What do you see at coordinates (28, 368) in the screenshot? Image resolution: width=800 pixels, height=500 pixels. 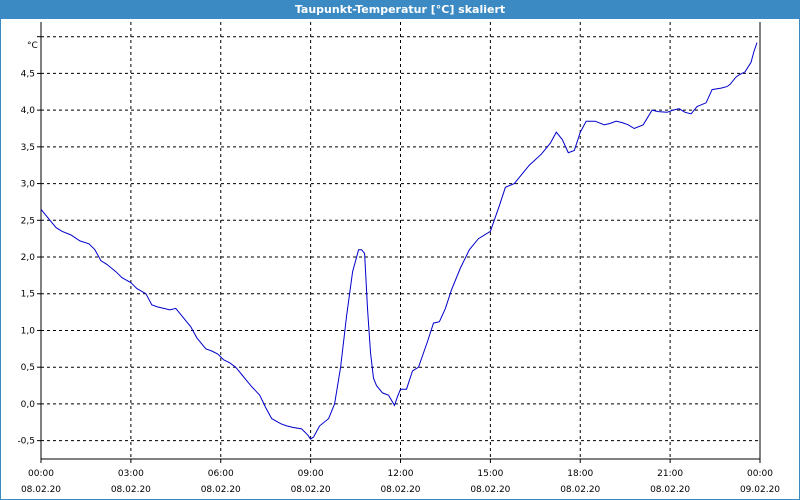 I see `y-tick-label: 0,5` at bounding box center [28, 368].